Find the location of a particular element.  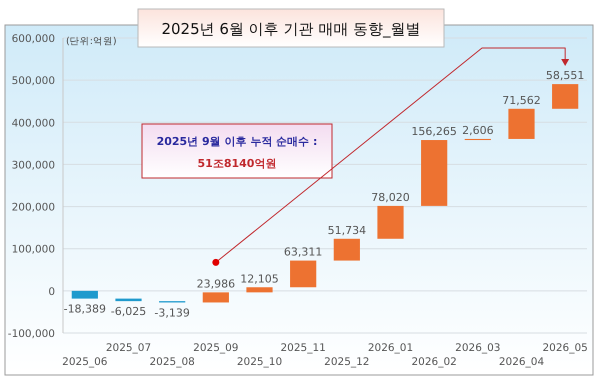

y-tick-label: 0 is located at coordinates (51, 292).